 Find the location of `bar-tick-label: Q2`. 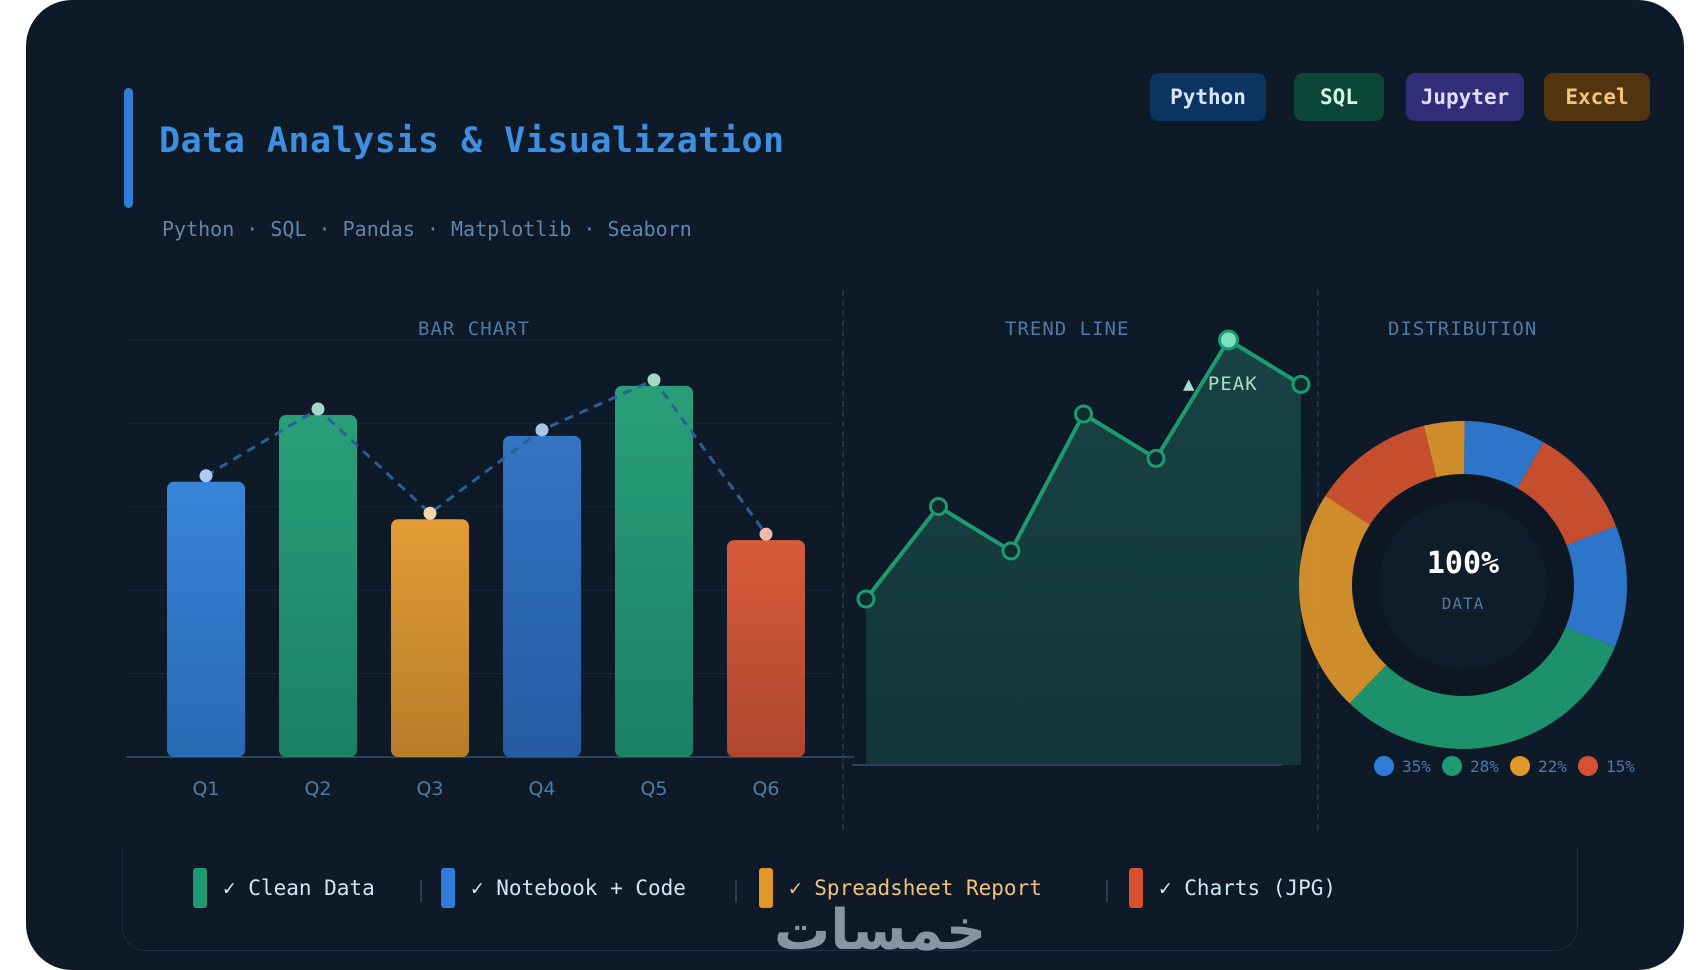

bar-tick-label: Q2 is located at coordinates (317, 789).